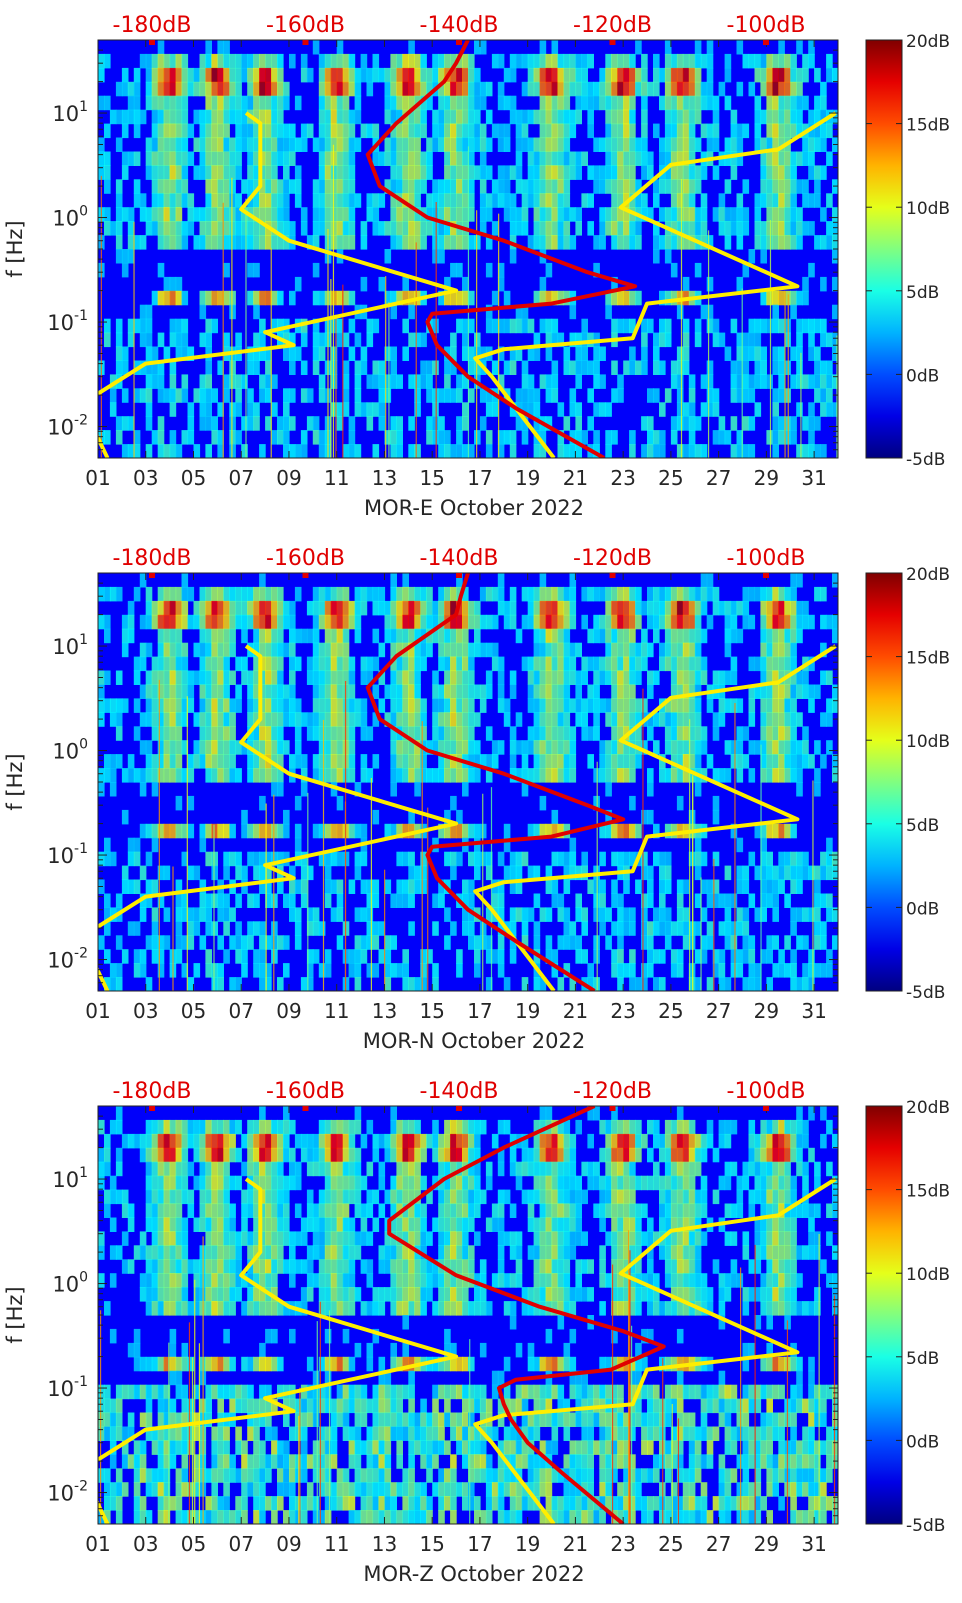  Describe the element at coordinates (67, 959) in the screenshot. I see `y-tick-label: 10⁻²` at that location.